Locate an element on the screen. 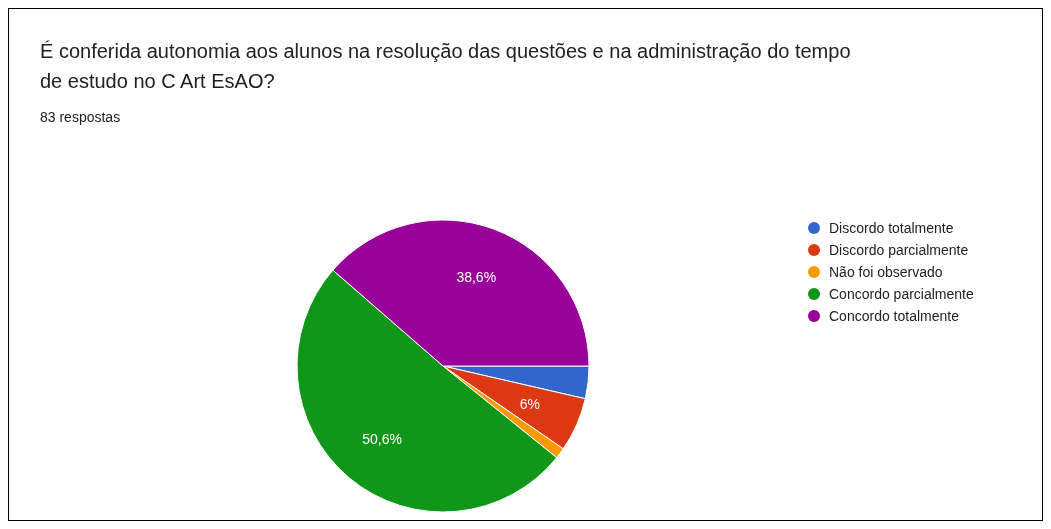 The height and width of the screenshot is (529, 1051). data-label: 50,6% is located at coordinates (382, 438).